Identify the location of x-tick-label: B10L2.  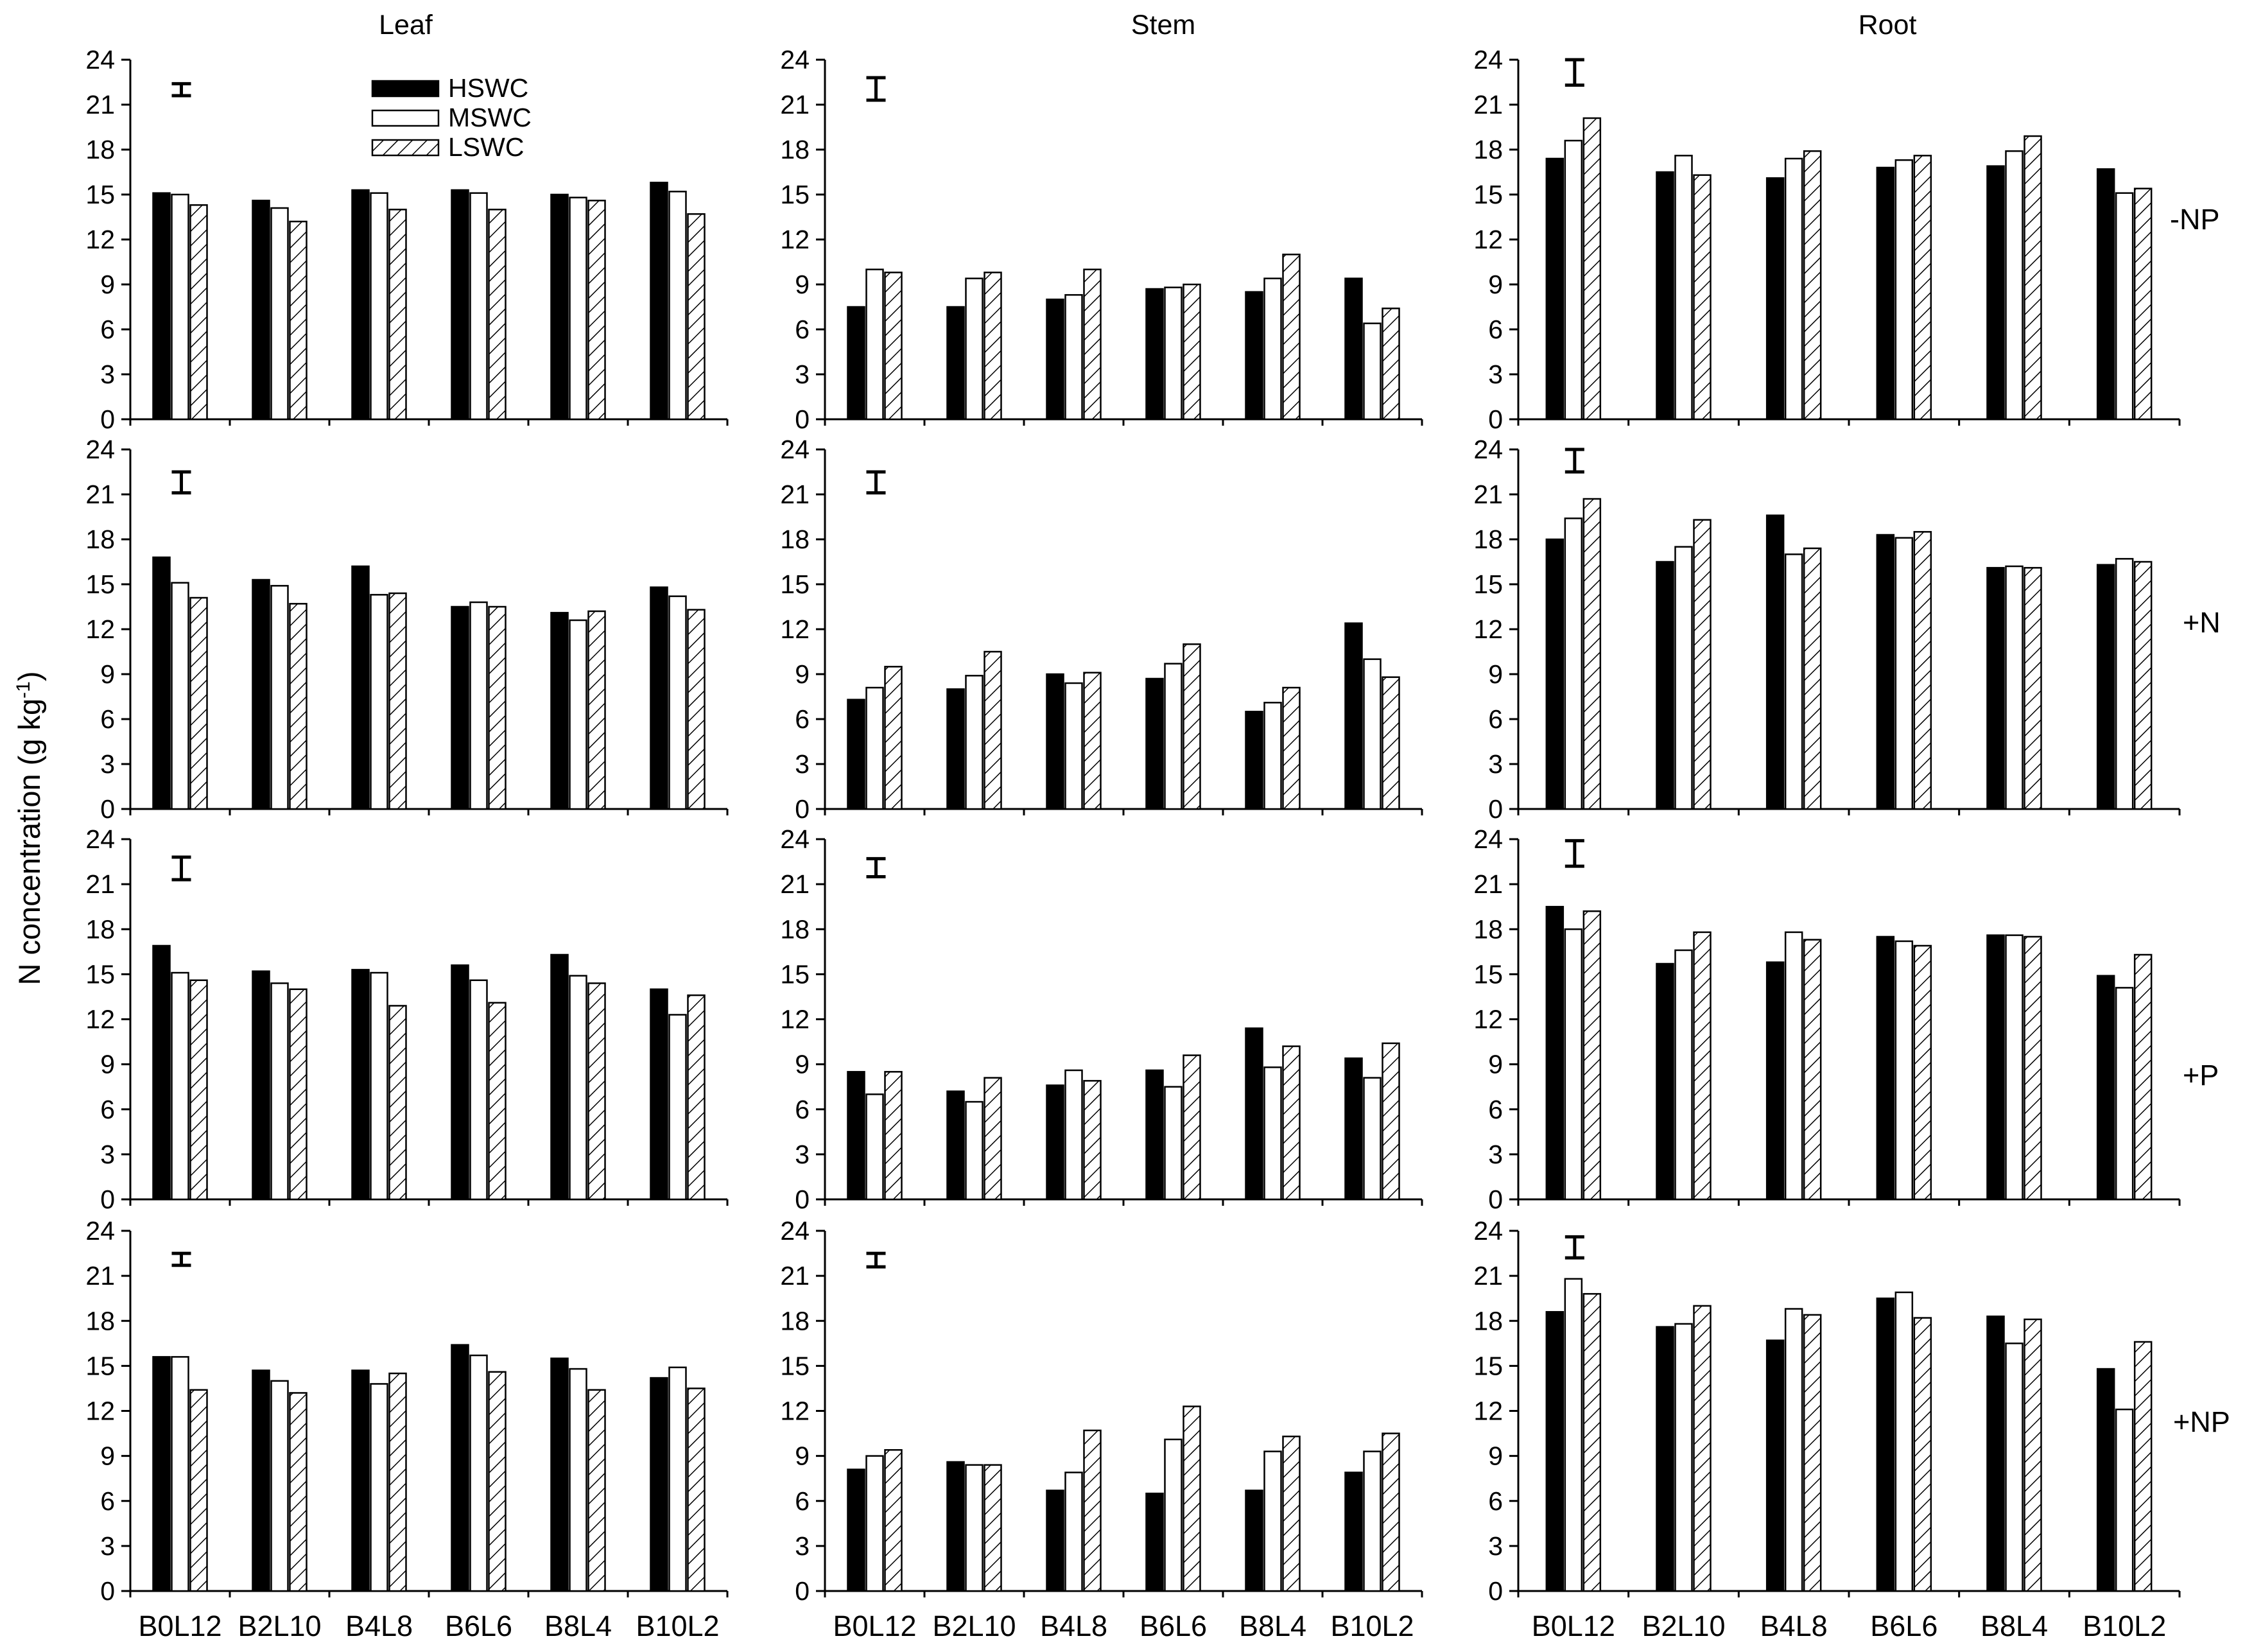
(677, 1626).